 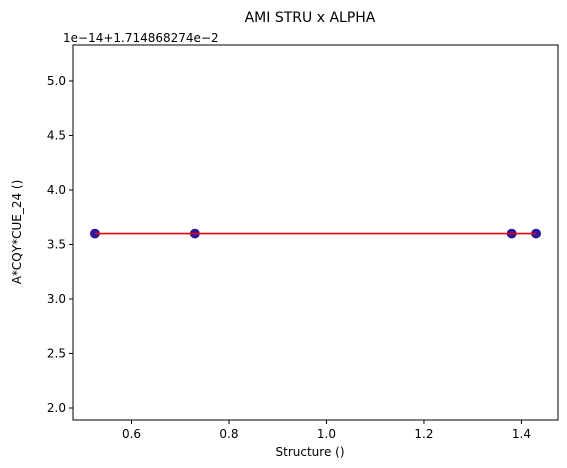 What do you see at coordinates (141, 38) in the screenshot?
I see `y-axis-offset-text: 1e−14+1.714868274e−2` at bounding box center [141, 38].